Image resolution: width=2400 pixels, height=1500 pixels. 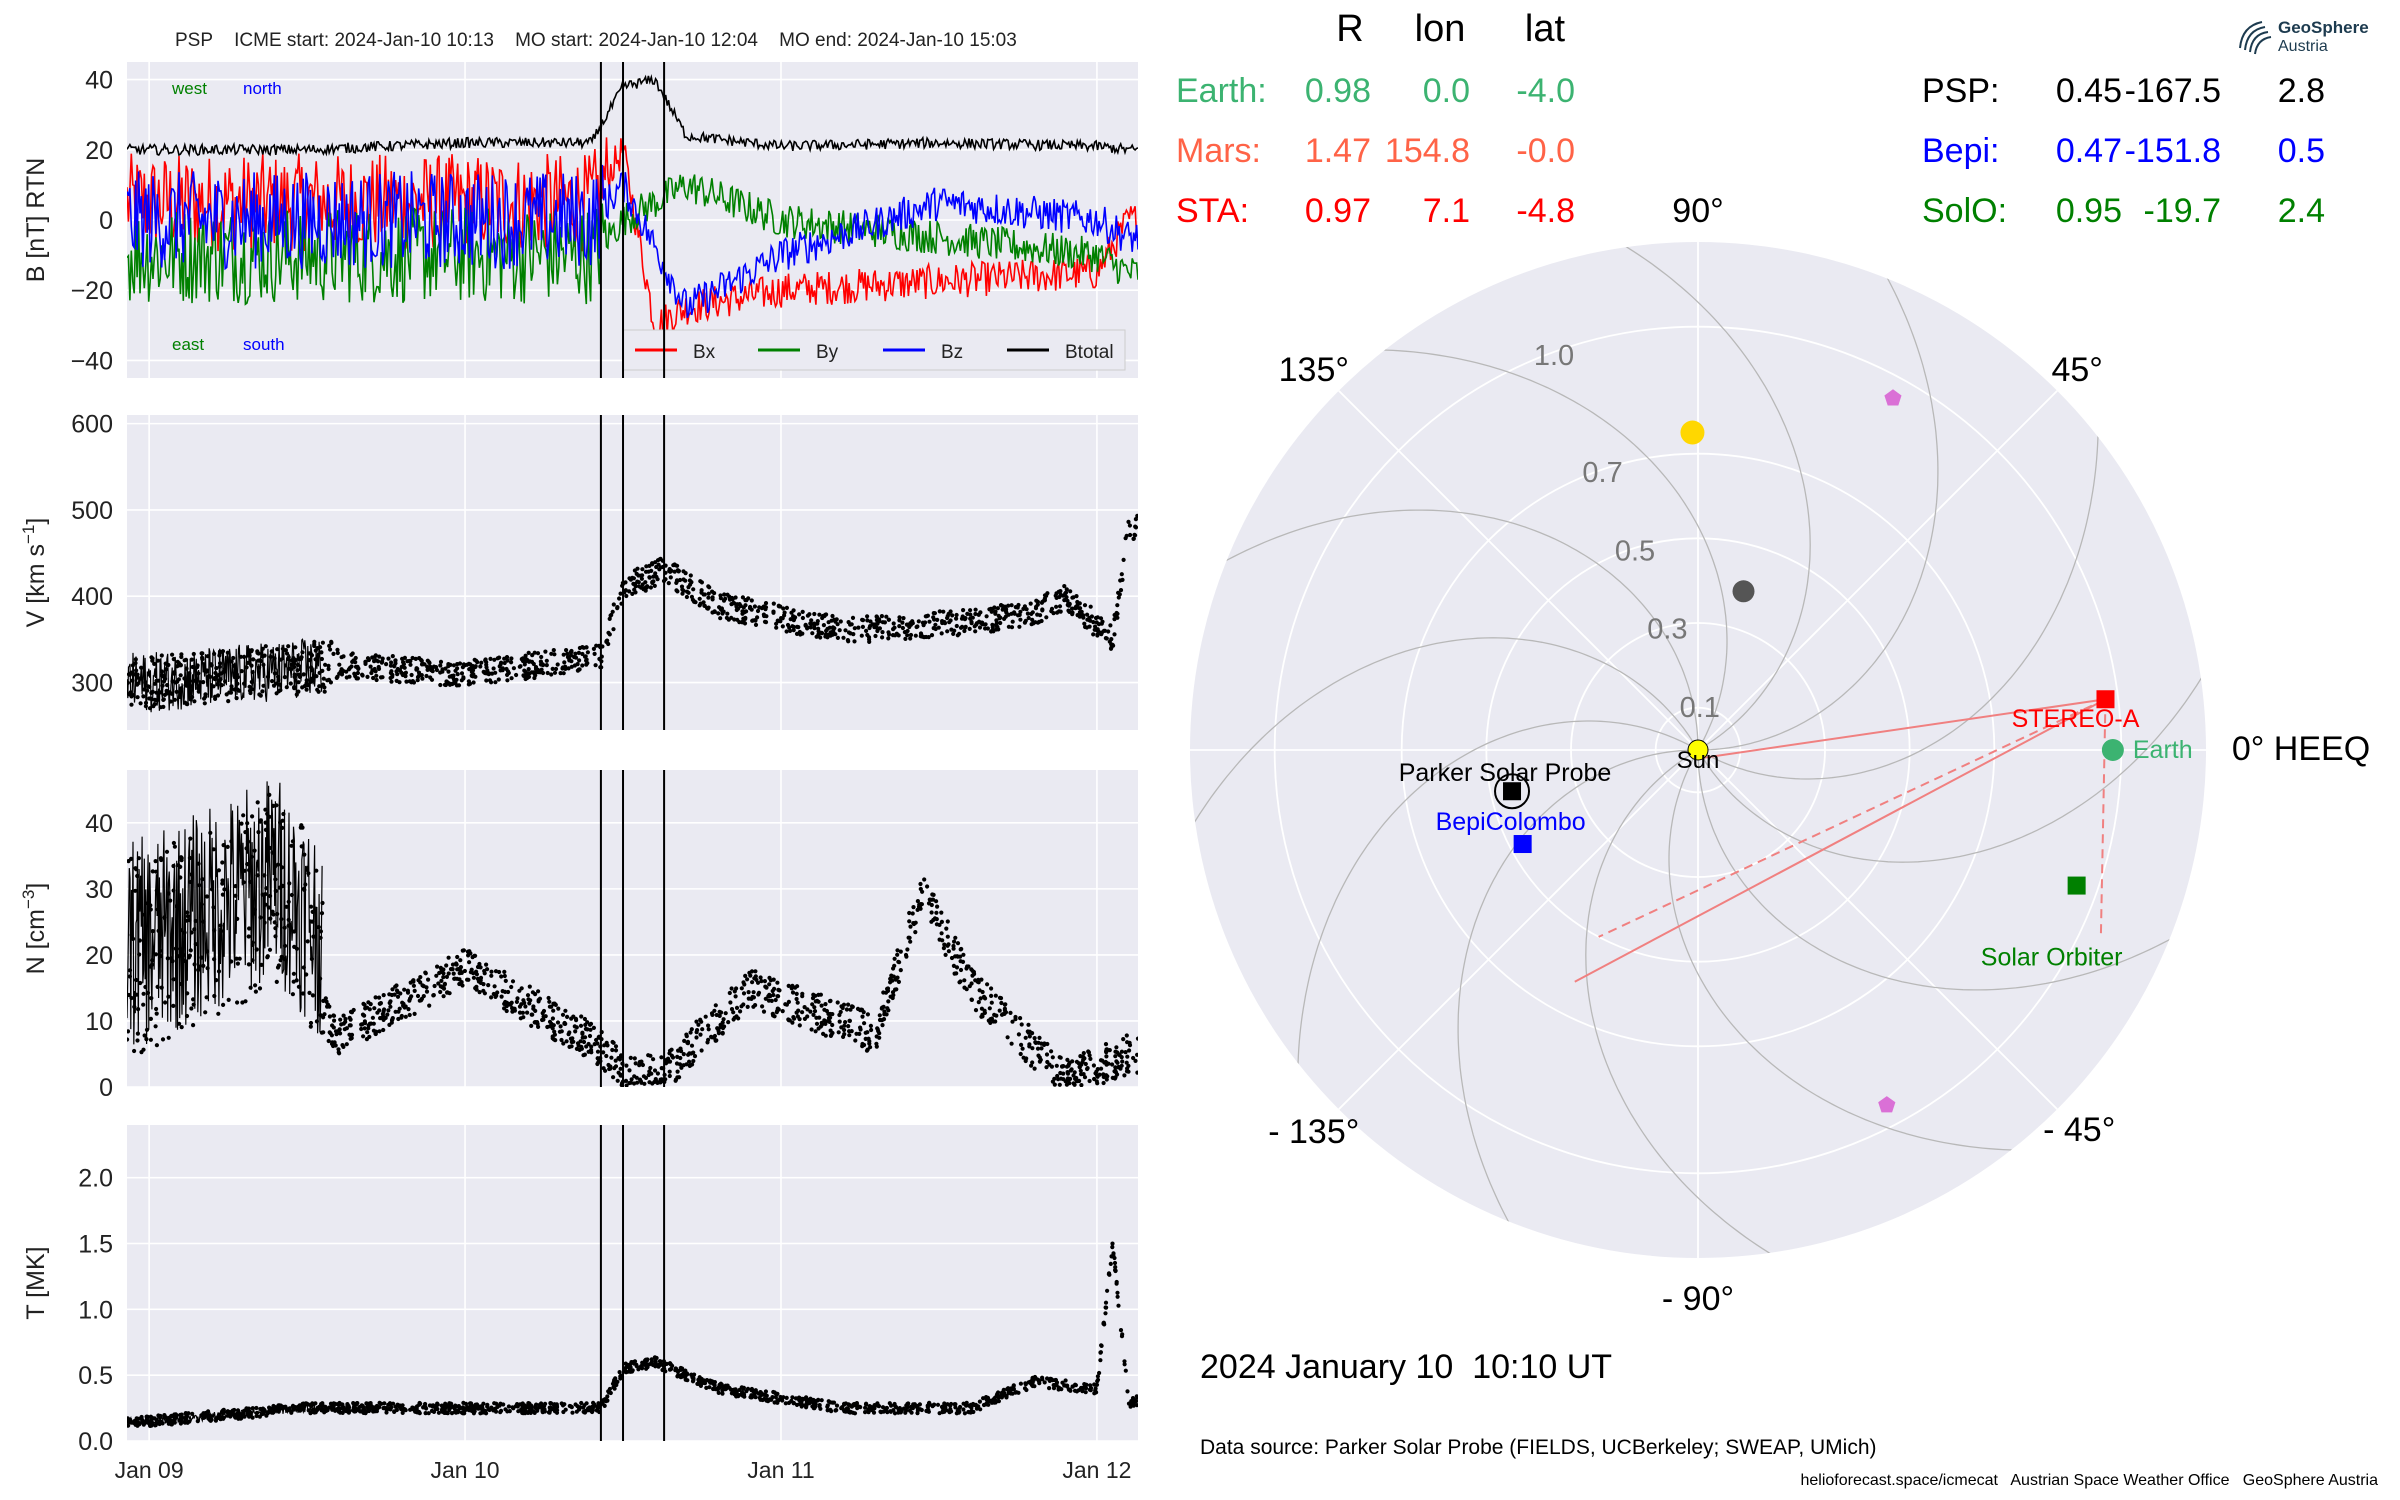 I want to click on table-right-row-0-R: 0.45, so click(x=2088, y=91).